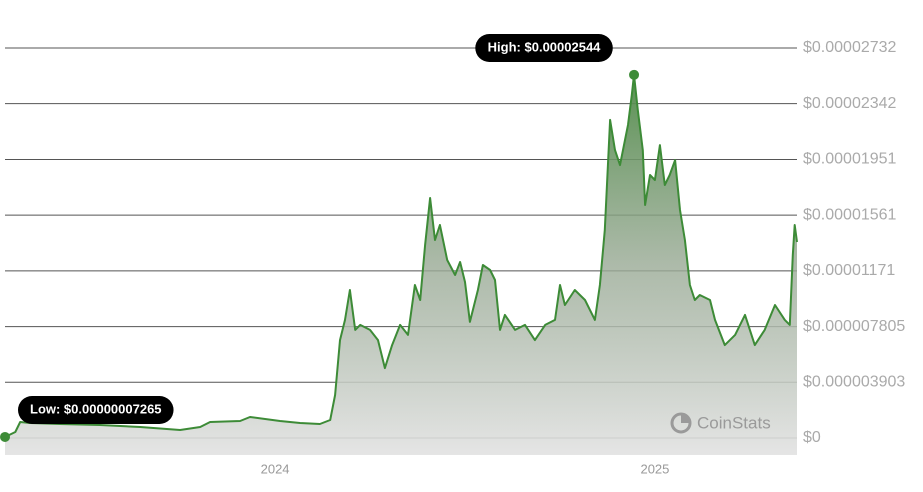 The height and width of the screenshot is (492, 923). Describe the element at coordinates (850, 214) in the screenshot. I see `y-tick-label: $0.00001561` at that location.